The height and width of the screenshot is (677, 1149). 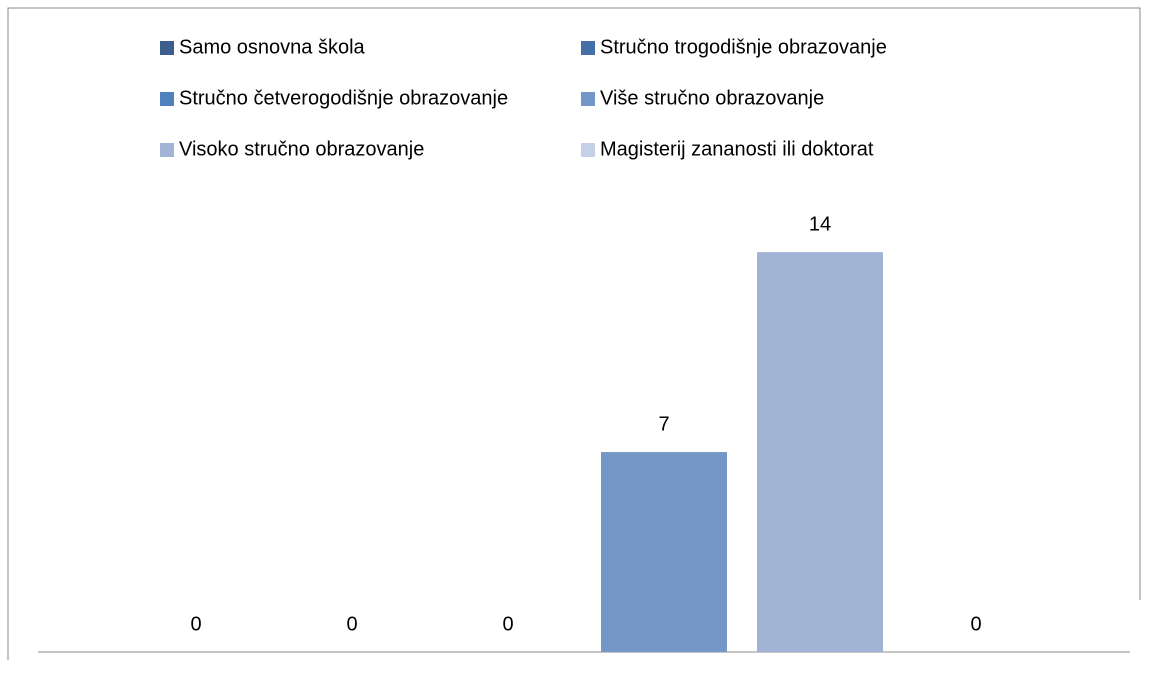 I want to click on legend-label: Više stručno obrazovanje, so click(x=712, y=98).